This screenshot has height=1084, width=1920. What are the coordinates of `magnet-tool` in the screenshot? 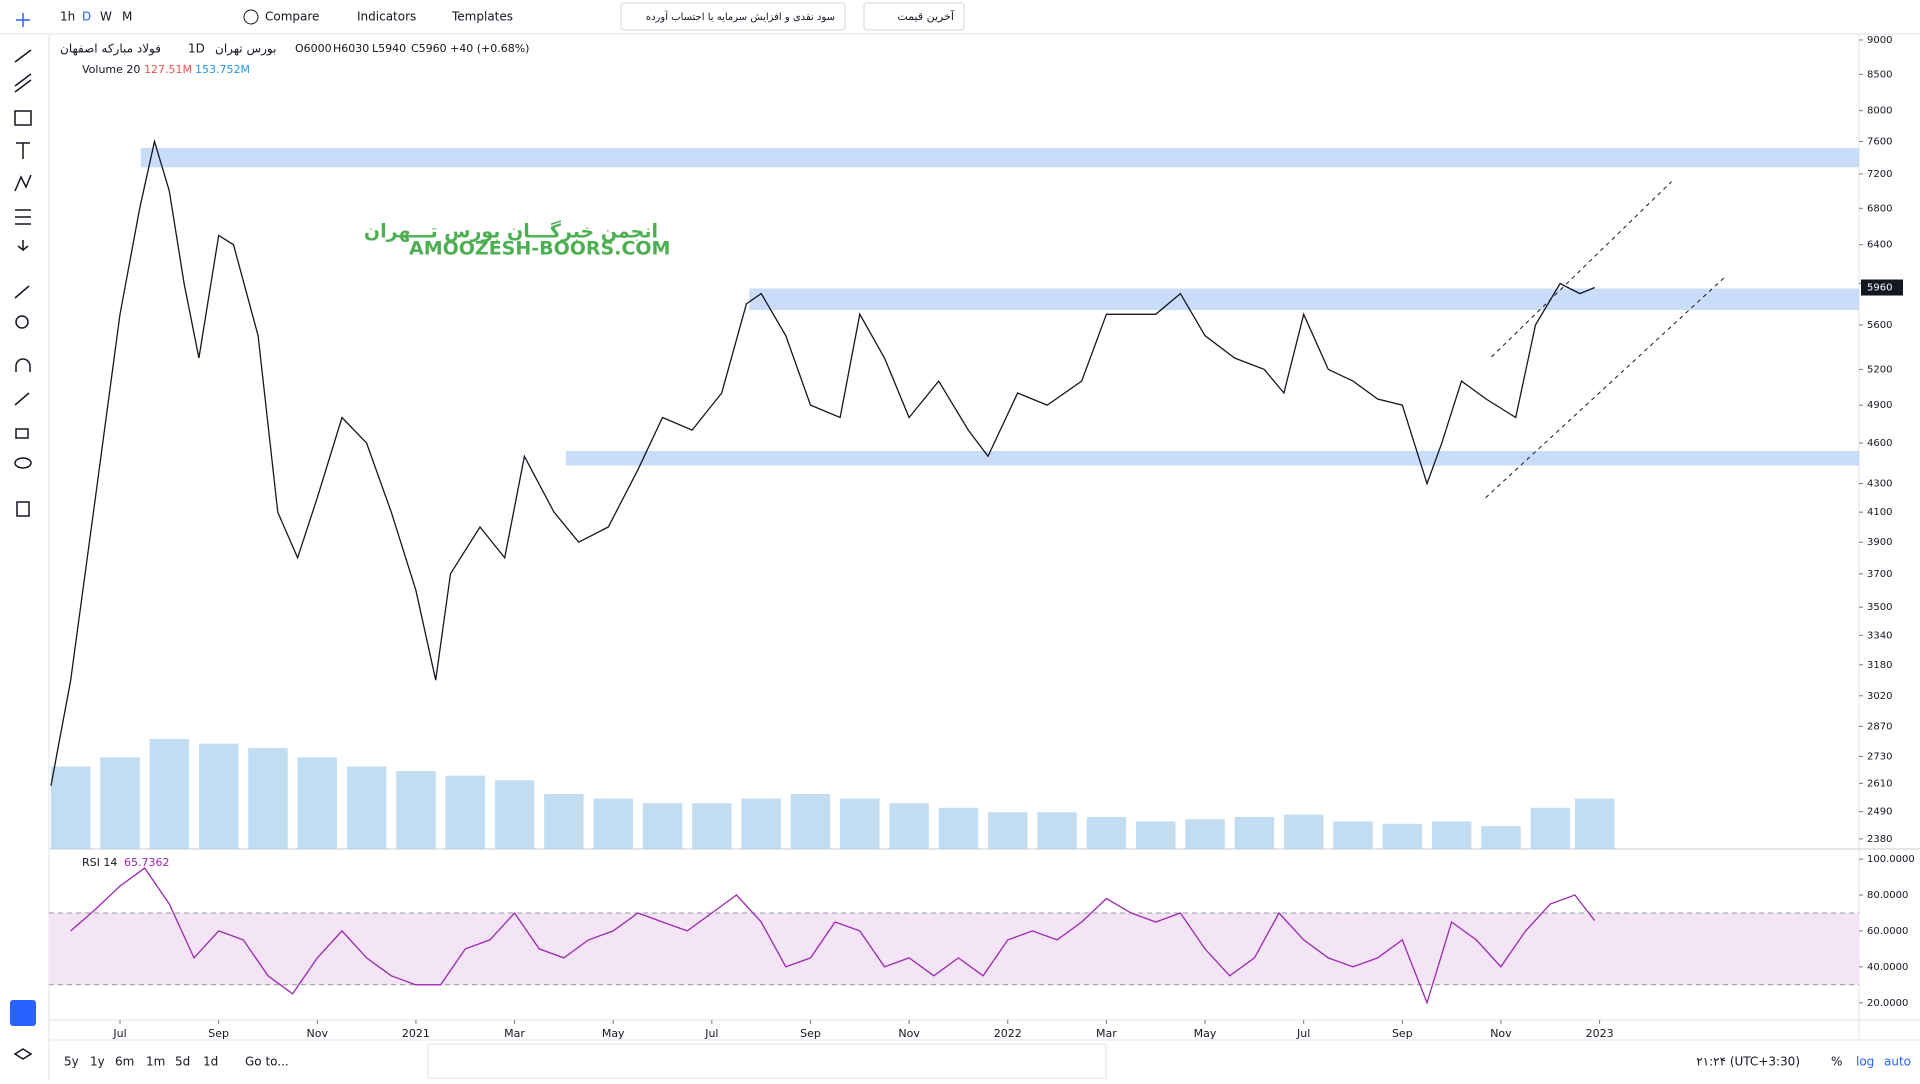 It's located at (23, 365).